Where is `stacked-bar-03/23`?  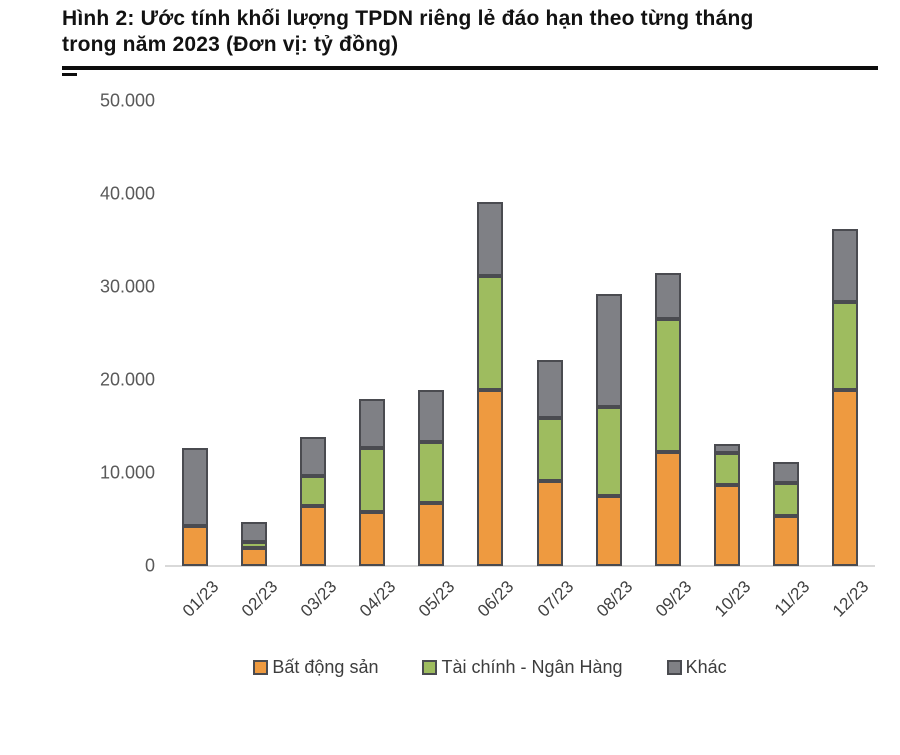
stacked-bar-03/23 is located at coordinates (312, 501).